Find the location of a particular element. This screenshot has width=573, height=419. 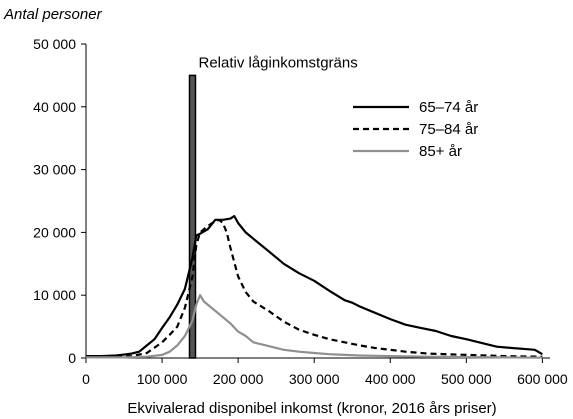

x-tick-label: 300 000 is located at coordinates (314, 379).